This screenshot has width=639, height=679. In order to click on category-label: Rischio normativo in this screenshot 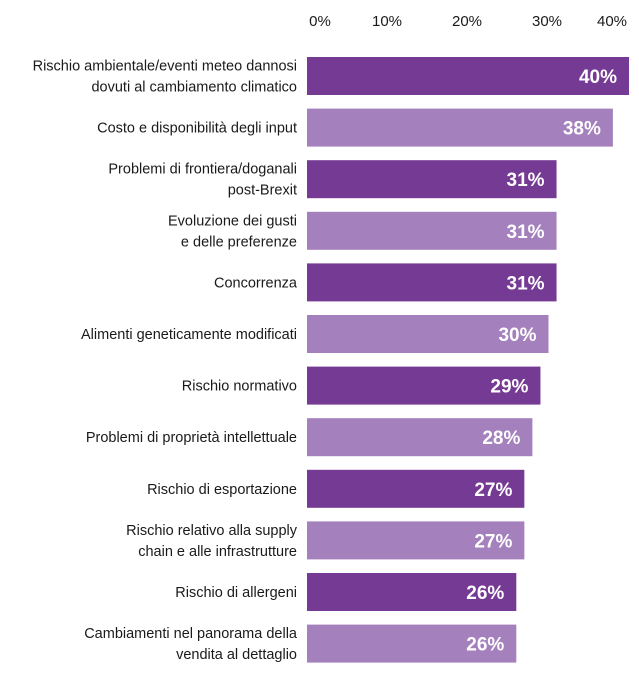, I will do `click(239, 387)`.